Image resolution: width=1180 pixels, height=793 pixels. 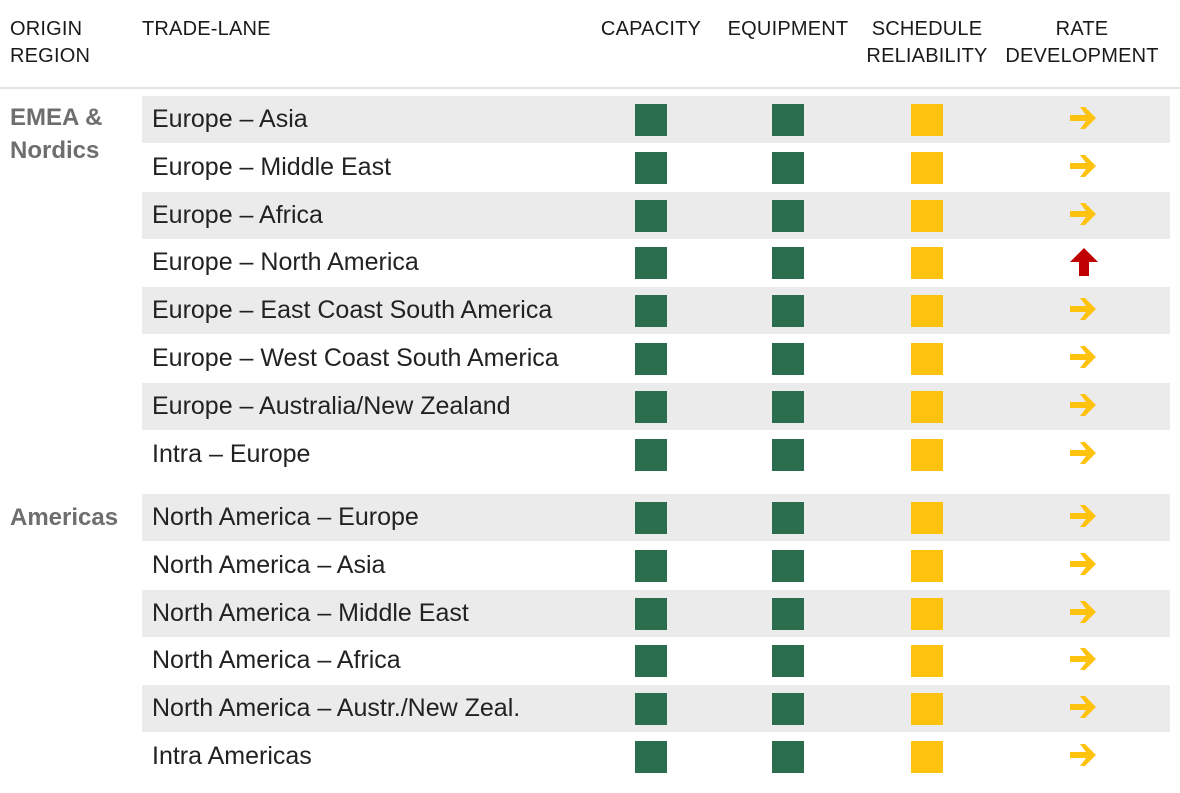 What do you see at coordinates (231, 454) in the screenshot?
I see `trade-lane-label: Intra – Europe` at bounding box center [231, 454].